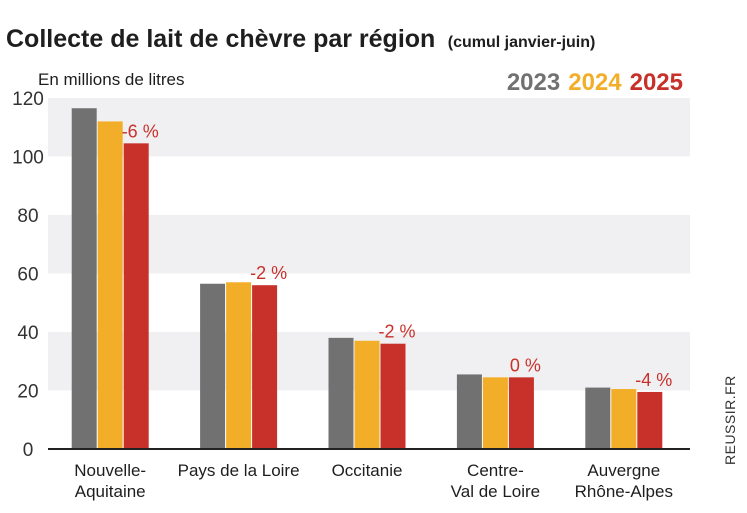 Image resolution: width=747 pixels, height=513 pixels. Describe the element at coordinates (27, 392) in the screenshot. I see `y-tick-label: 20` at that location.